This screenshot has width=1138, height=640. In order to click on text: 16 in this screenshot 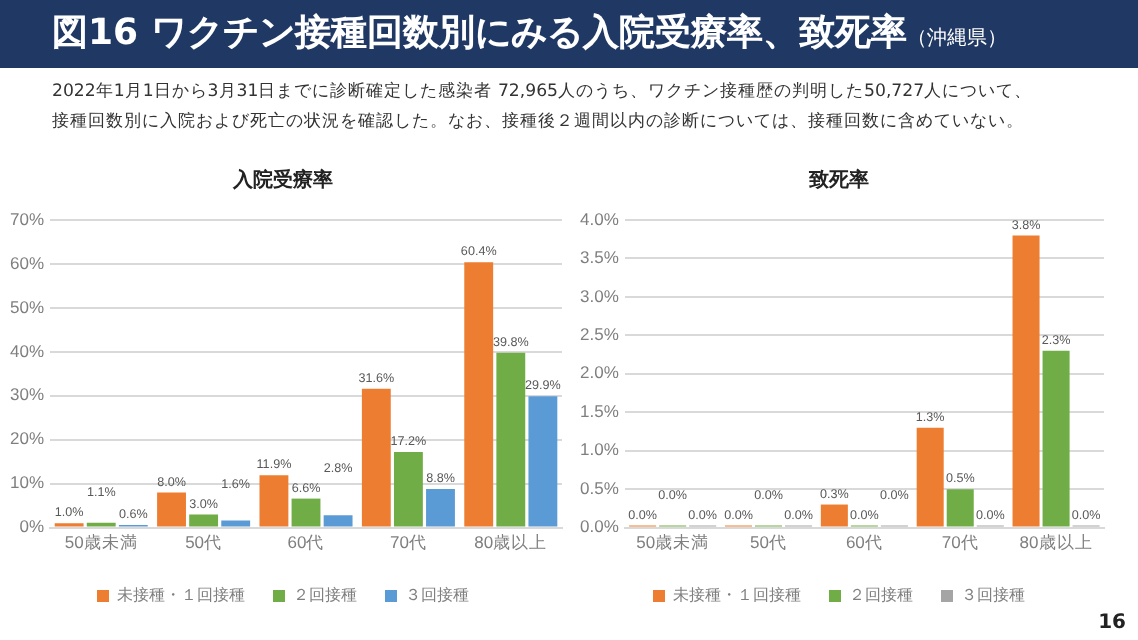, I will do `click(1112, 623)`.